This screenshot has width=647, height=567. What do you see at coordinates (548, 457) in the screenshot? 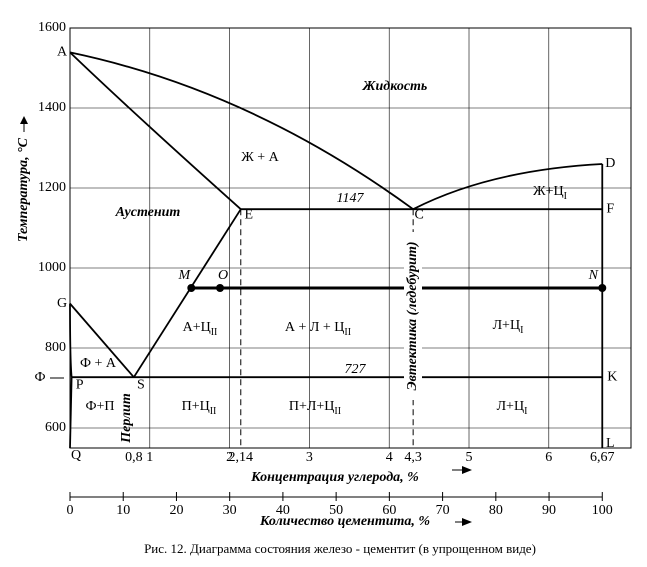
I see `x-tick-label: 6` at bounding box center [548, 457].